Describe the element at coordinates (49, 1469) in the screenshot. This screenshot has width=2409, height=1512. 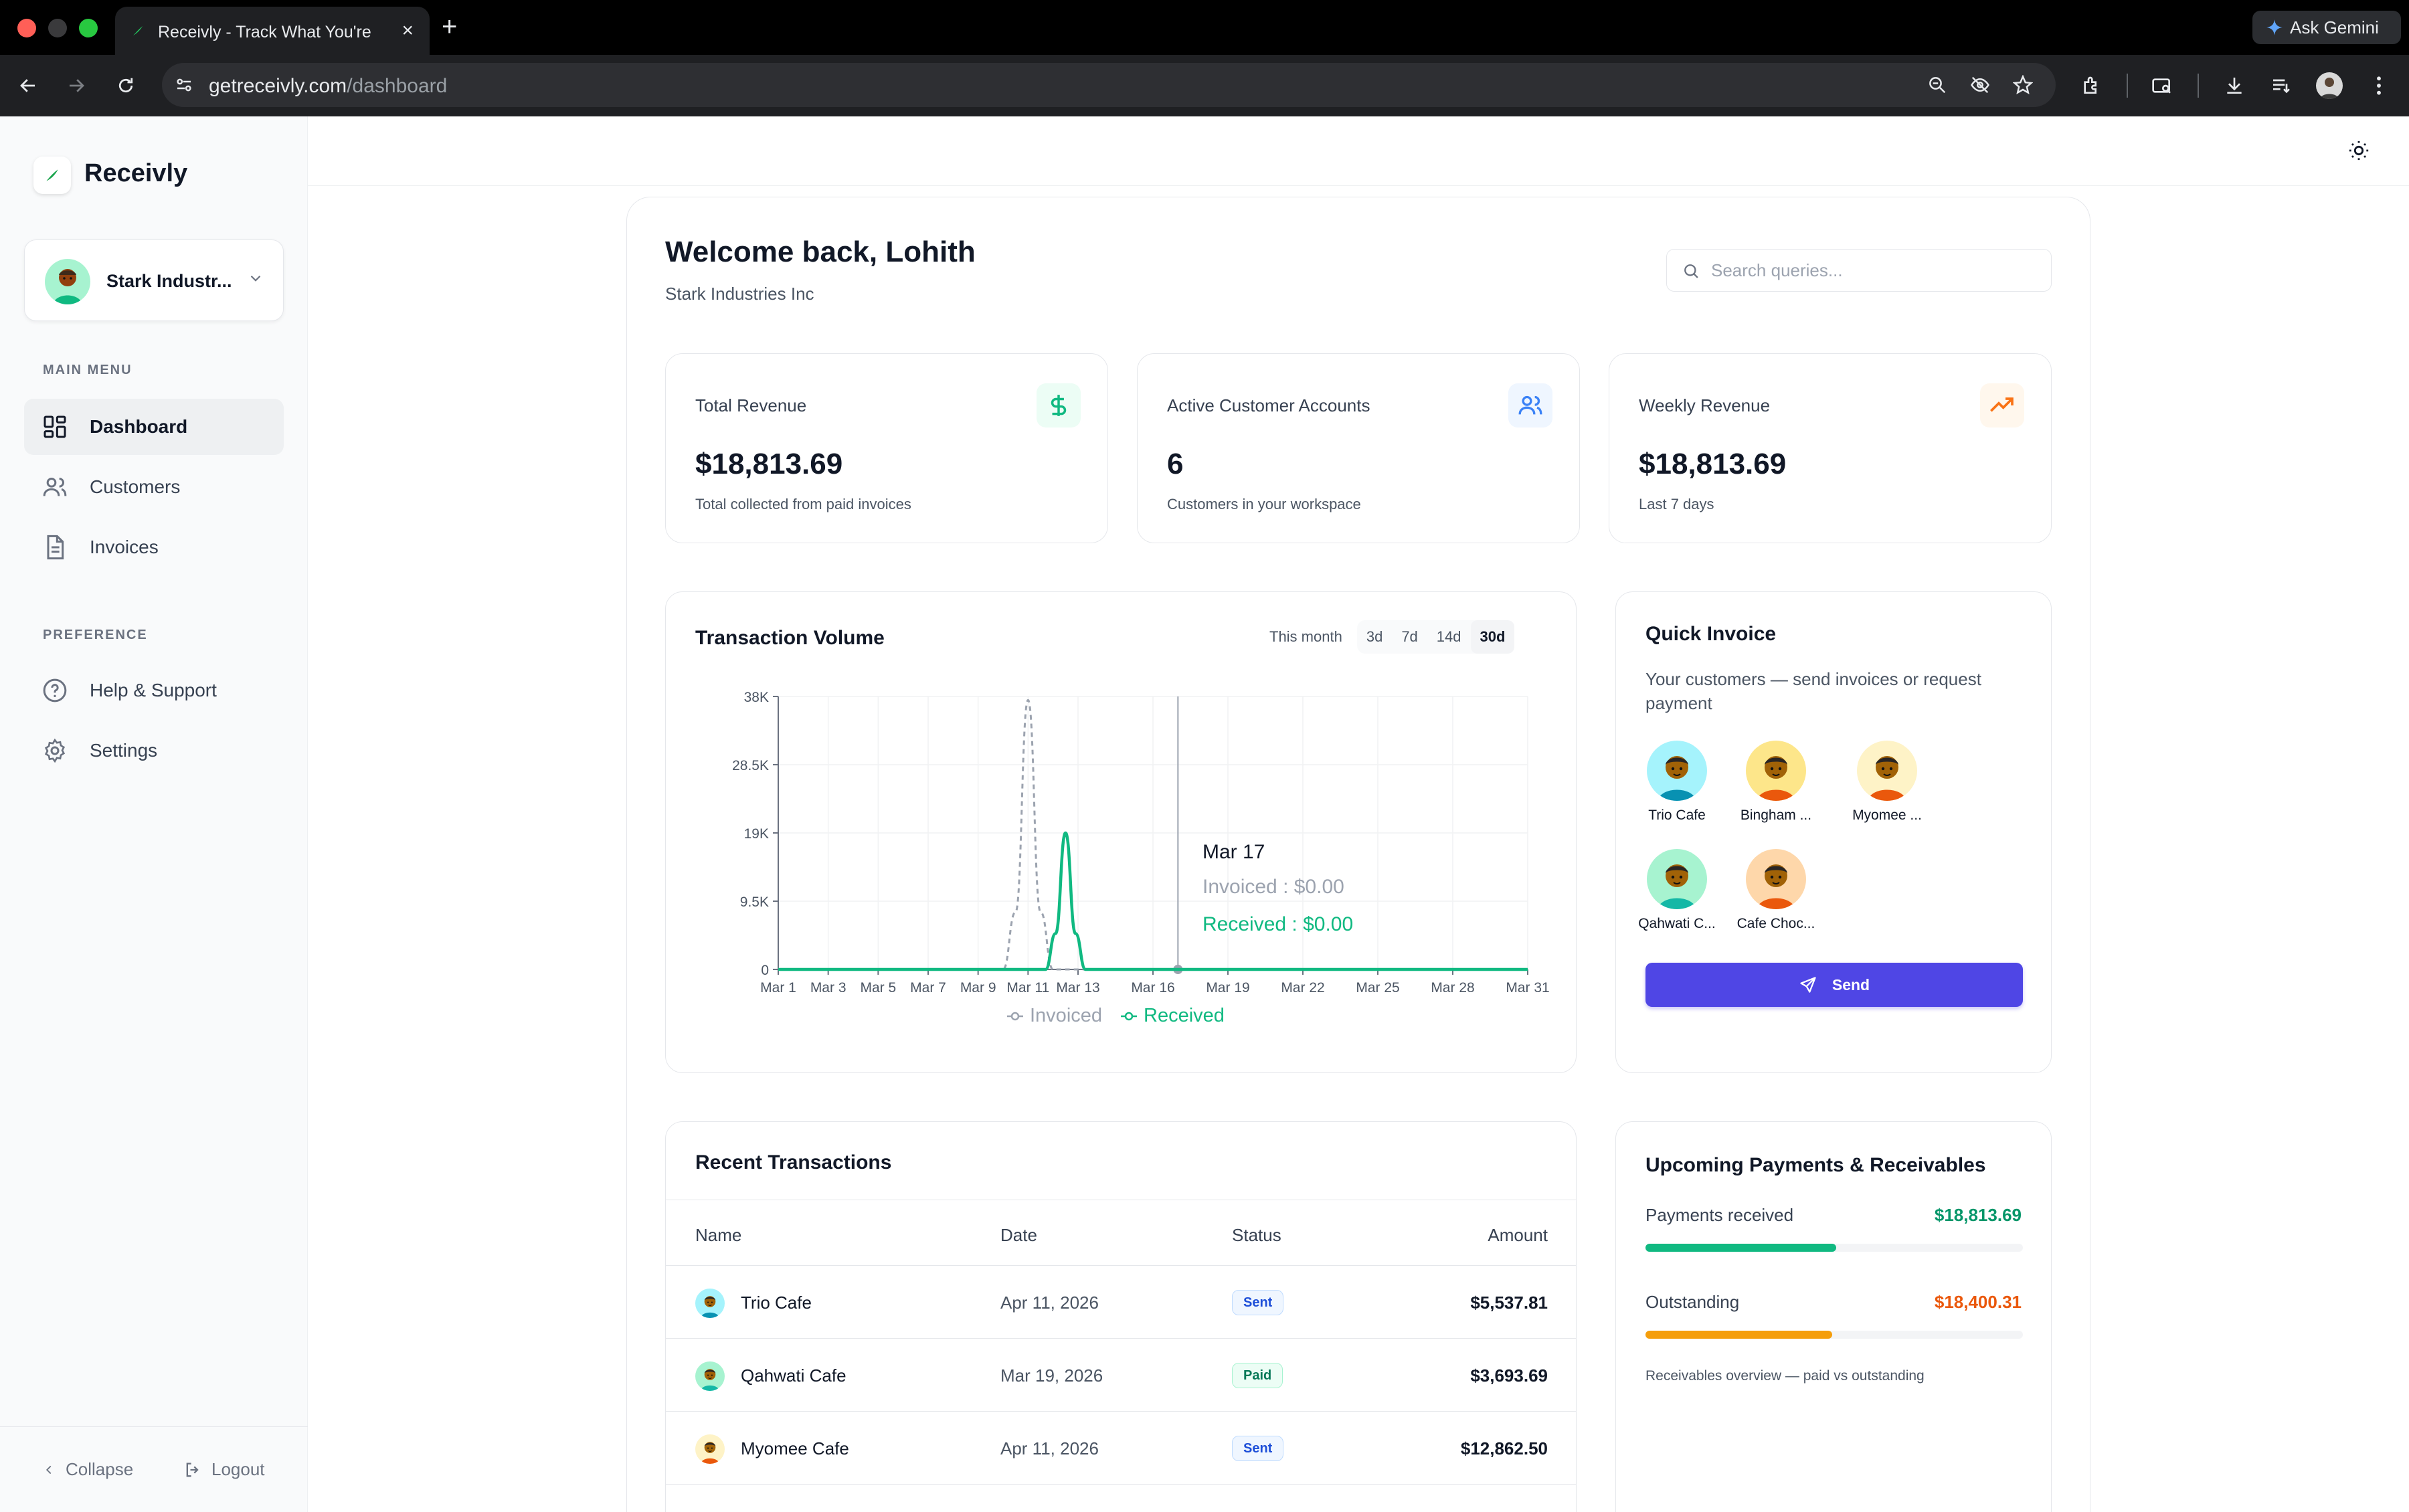
I see `chevron-left-icon` at that location.